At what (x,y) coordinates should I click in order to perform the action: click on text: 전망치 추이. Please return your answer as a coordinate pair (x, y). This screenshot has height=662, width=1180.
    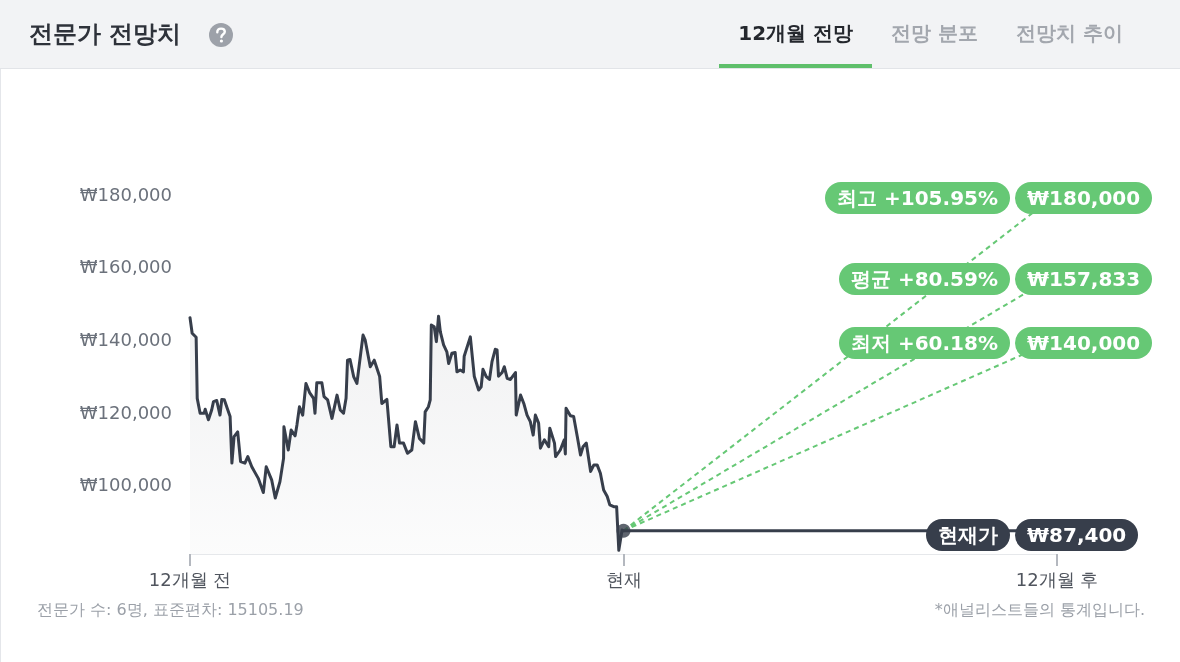
    Looking at the image, I should click on (1069, 33).